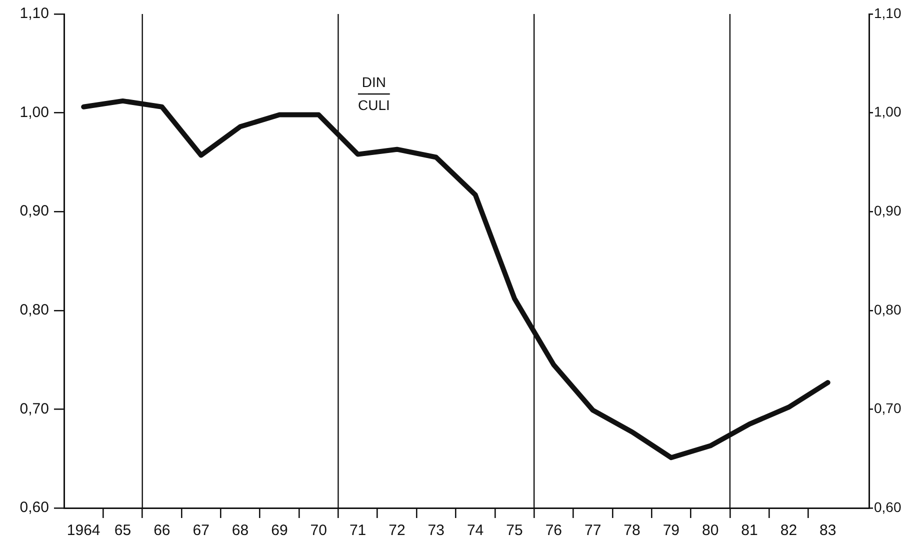  What do you see at coordinates (374, 104) in the screenshot?
I see `annotation: CULI` at bounding box center [374, 104].